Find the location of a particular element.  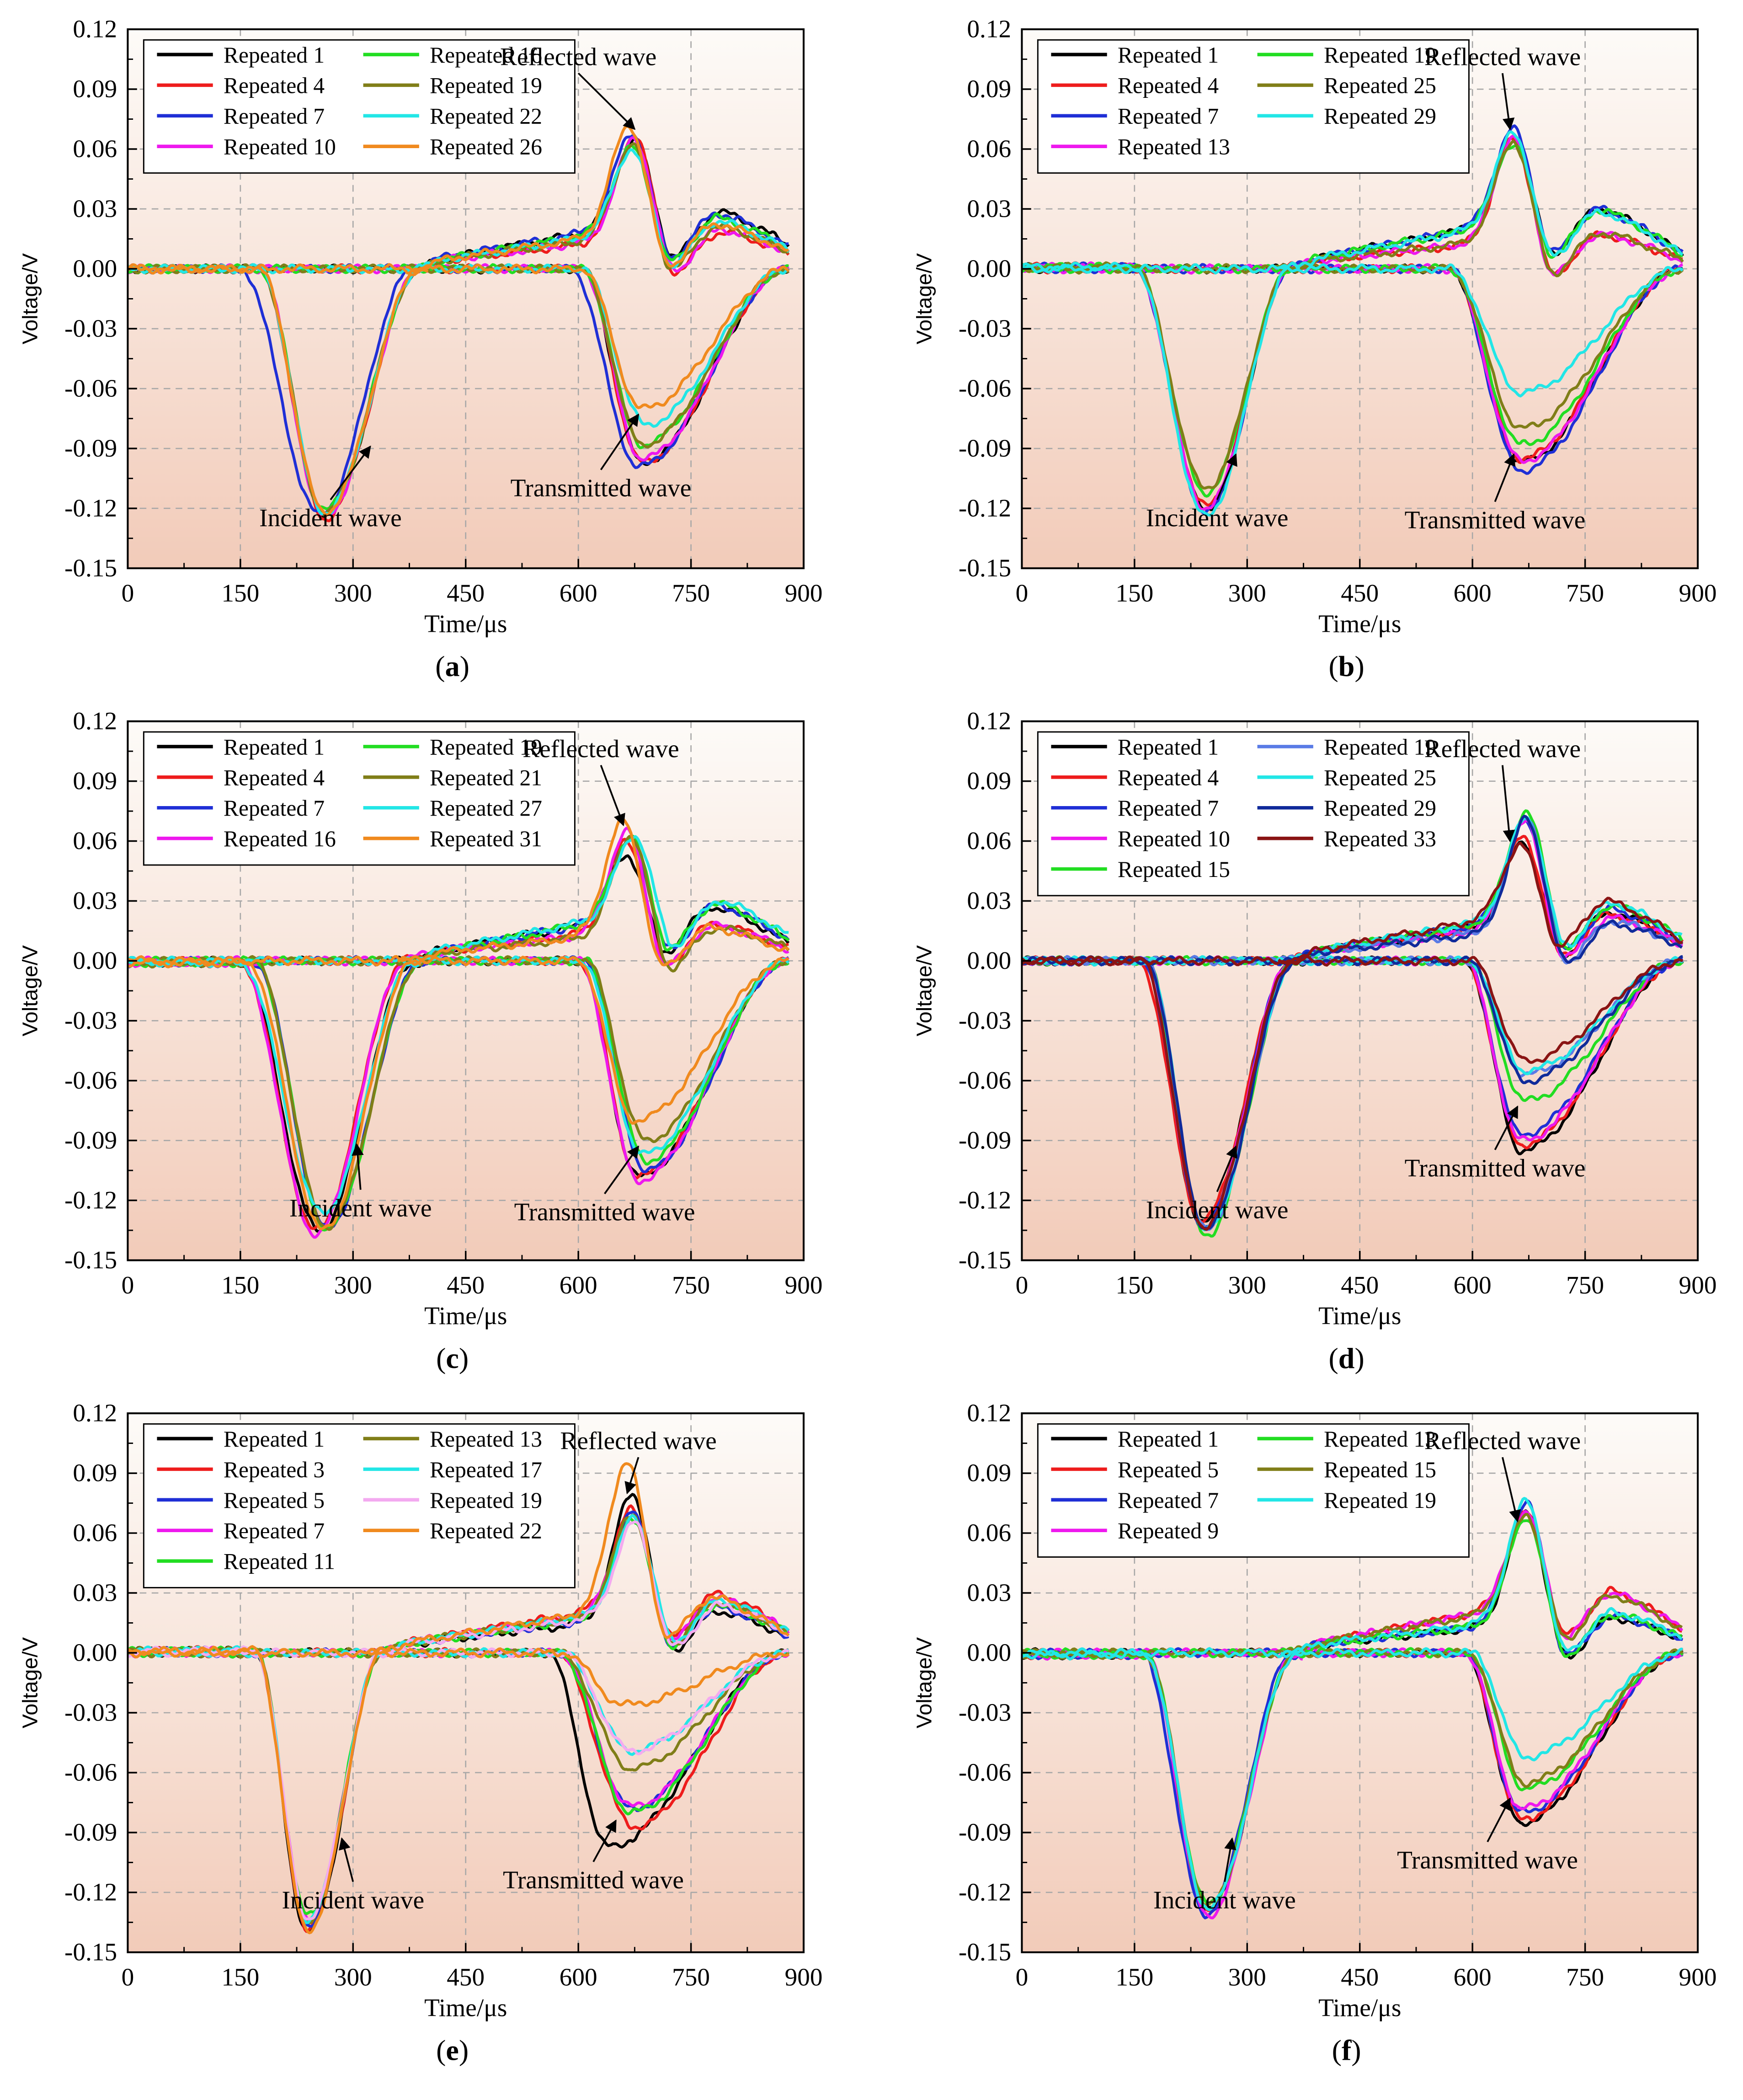

legend-label: Repeated 3 is located at coordinates (274, 1470).